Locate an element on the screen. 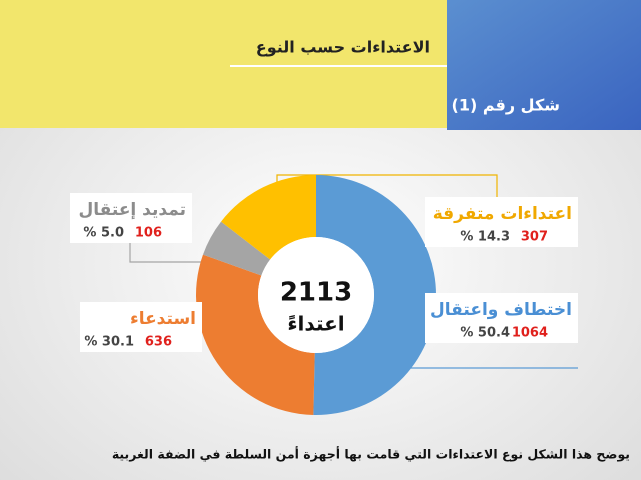  chart-title: الاعتداءات حسب النوع is located at coordinates (343, 47).